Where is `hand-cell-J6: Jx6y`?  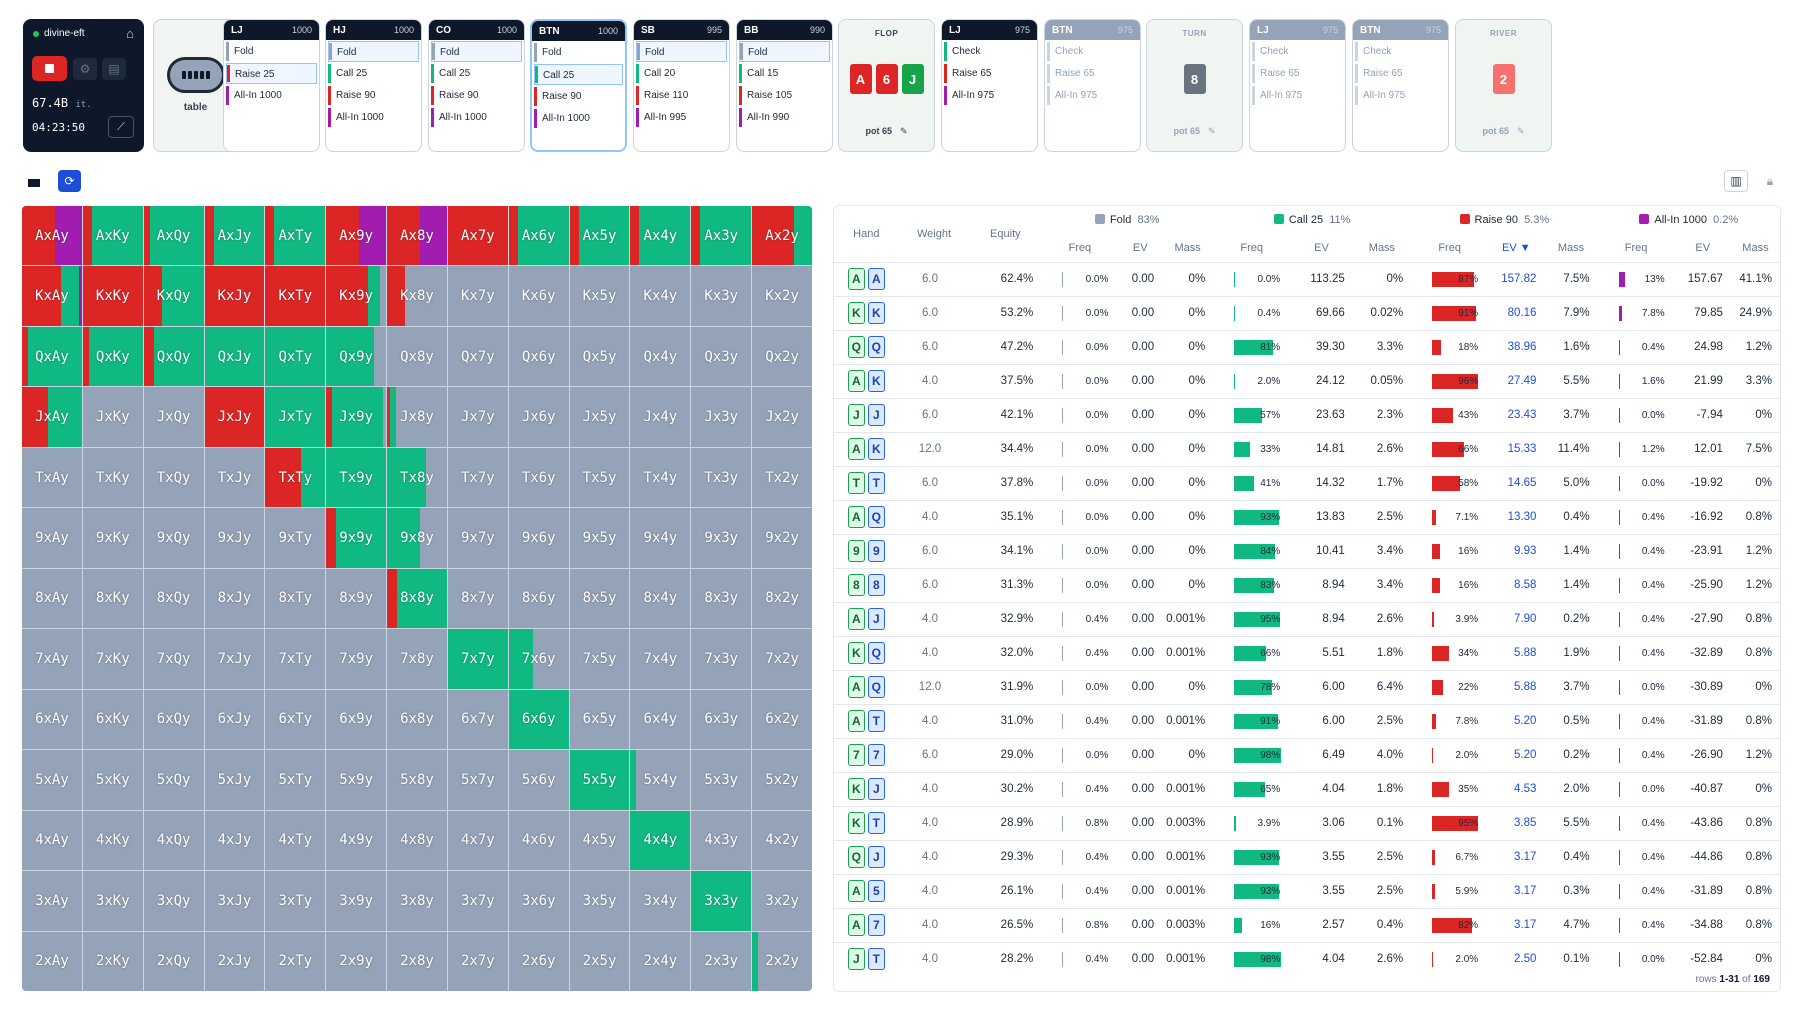 hand-cell-J6: Jx6y is located at coordinates (538, 417).